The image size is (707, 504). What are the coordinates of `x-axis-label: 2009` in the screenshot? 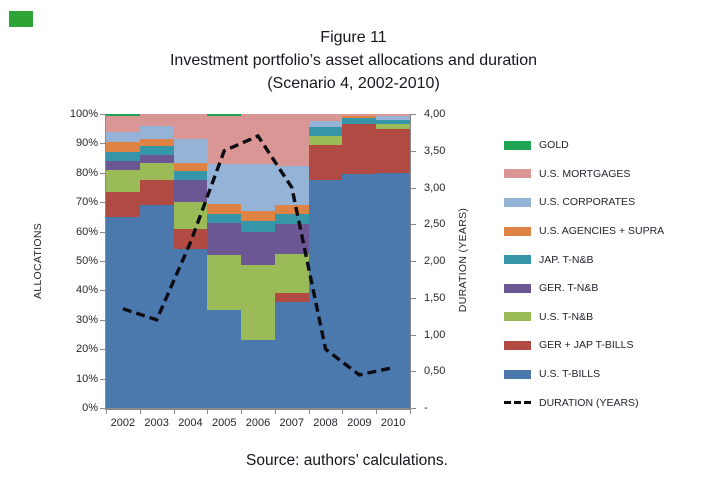 It's located at (359, 423).